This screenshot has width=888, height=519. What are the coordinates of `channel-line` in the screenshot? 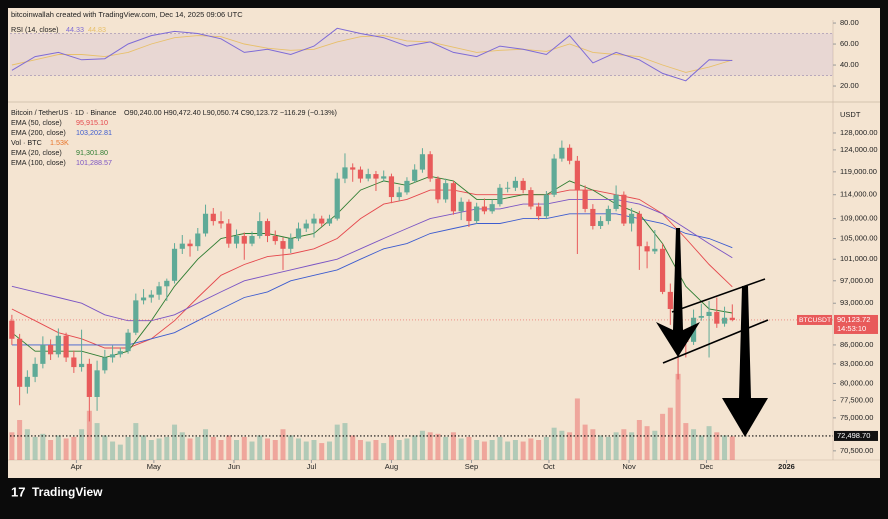 It's located at (715, 341).